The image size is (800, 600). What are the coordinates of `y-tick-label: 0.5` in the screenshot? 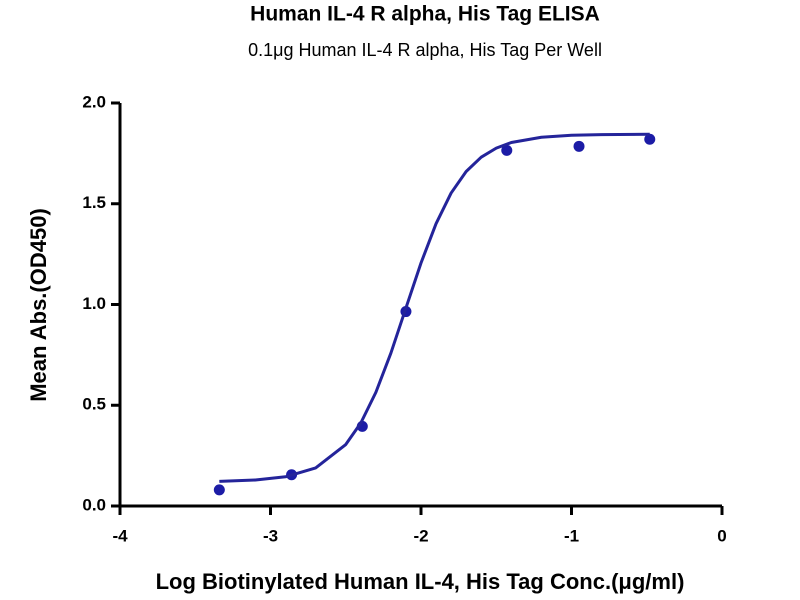 It's located at (94, 404).